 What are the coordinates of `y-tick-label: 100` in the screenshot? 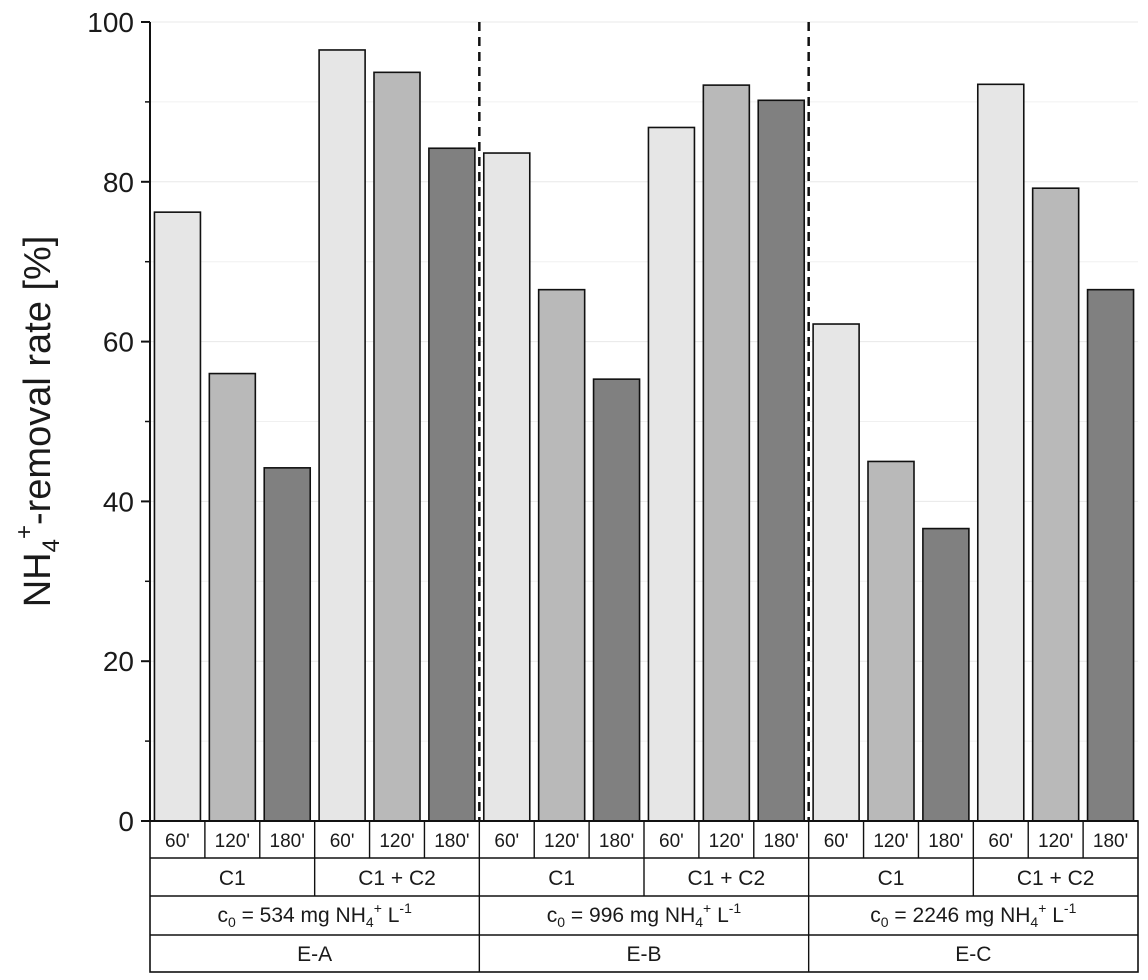 It's located at (110, 22).